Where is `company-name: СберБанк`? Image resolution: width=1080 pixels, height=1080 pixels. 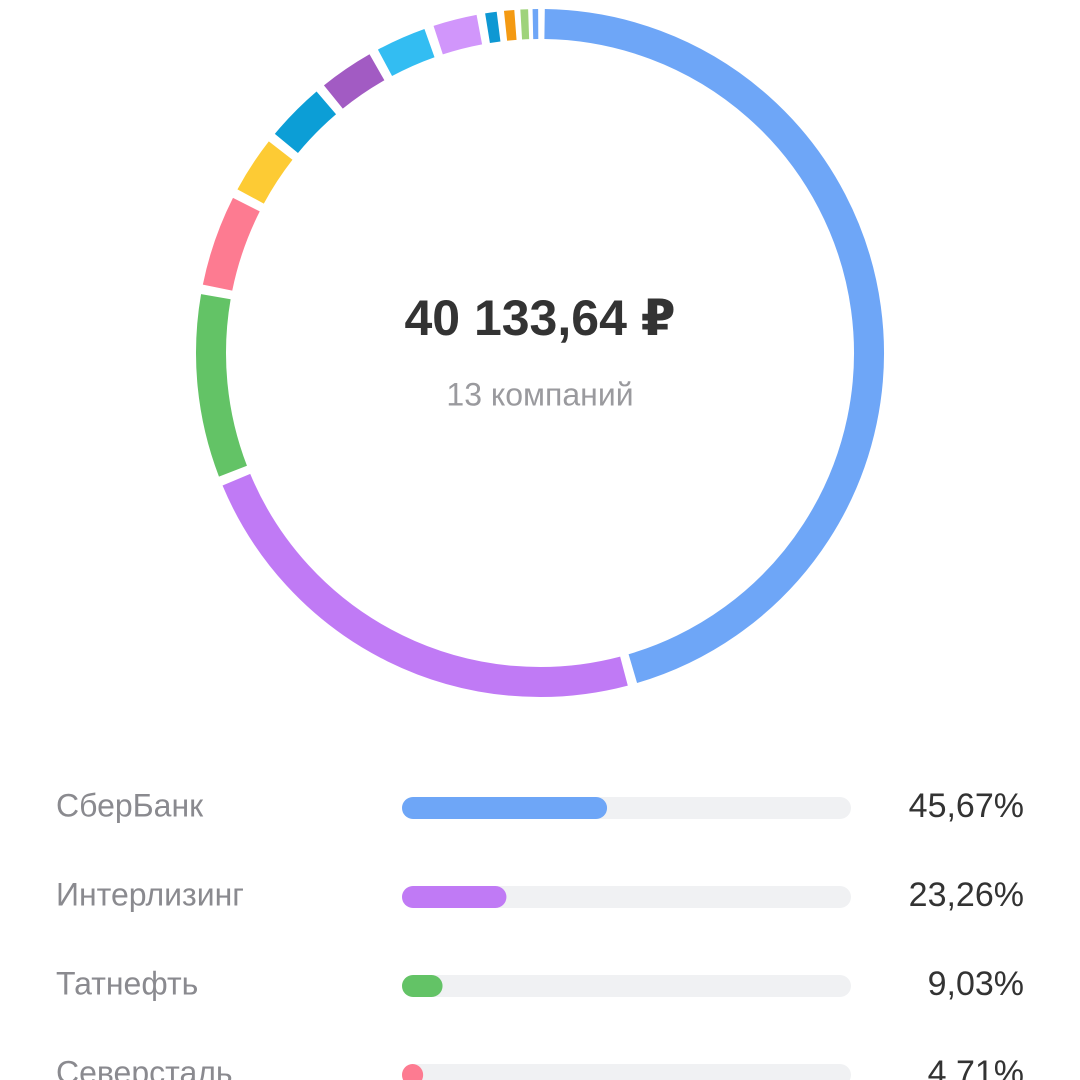
company-name: СберБанк is located at coordinates (130, 805).